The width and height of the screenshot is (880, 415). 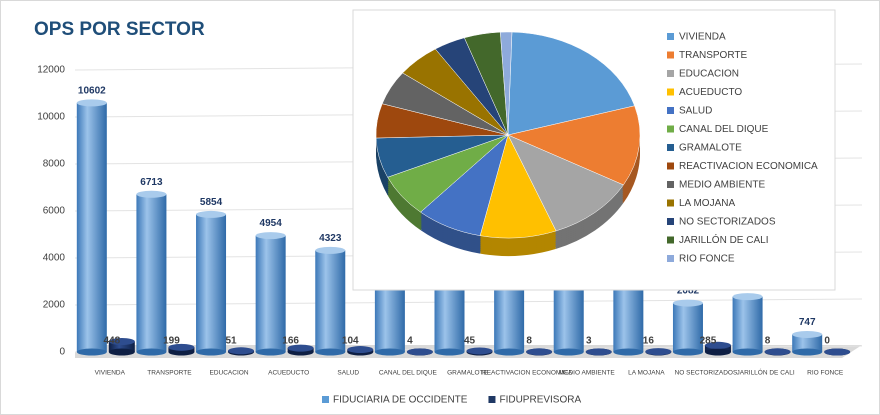 I want to click on y-tick-label: 2000, so click(x=54, y=305).